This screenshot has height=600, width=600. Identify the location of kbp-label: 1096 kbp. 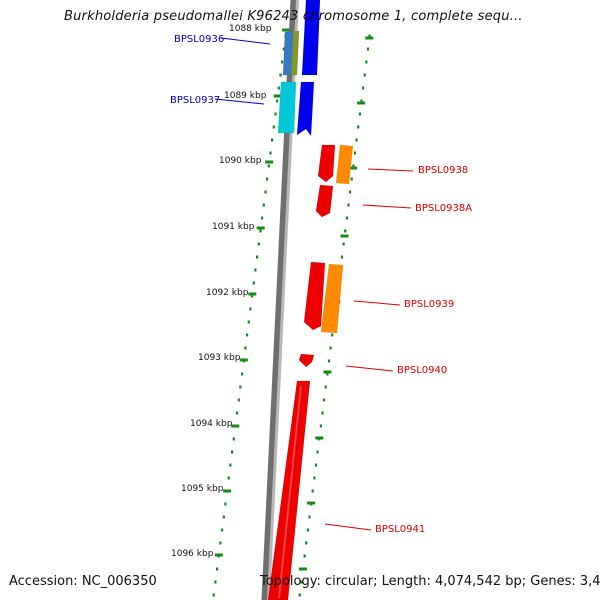
(192, 554).